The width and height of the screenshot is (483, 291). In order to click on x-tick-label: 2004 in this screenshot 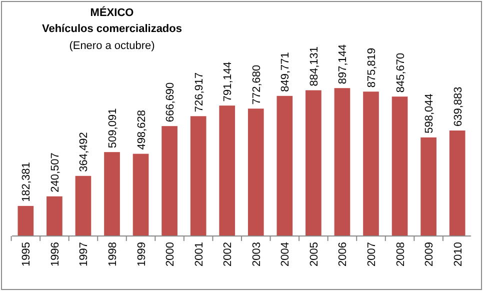, I will do `click(286, 254)`.